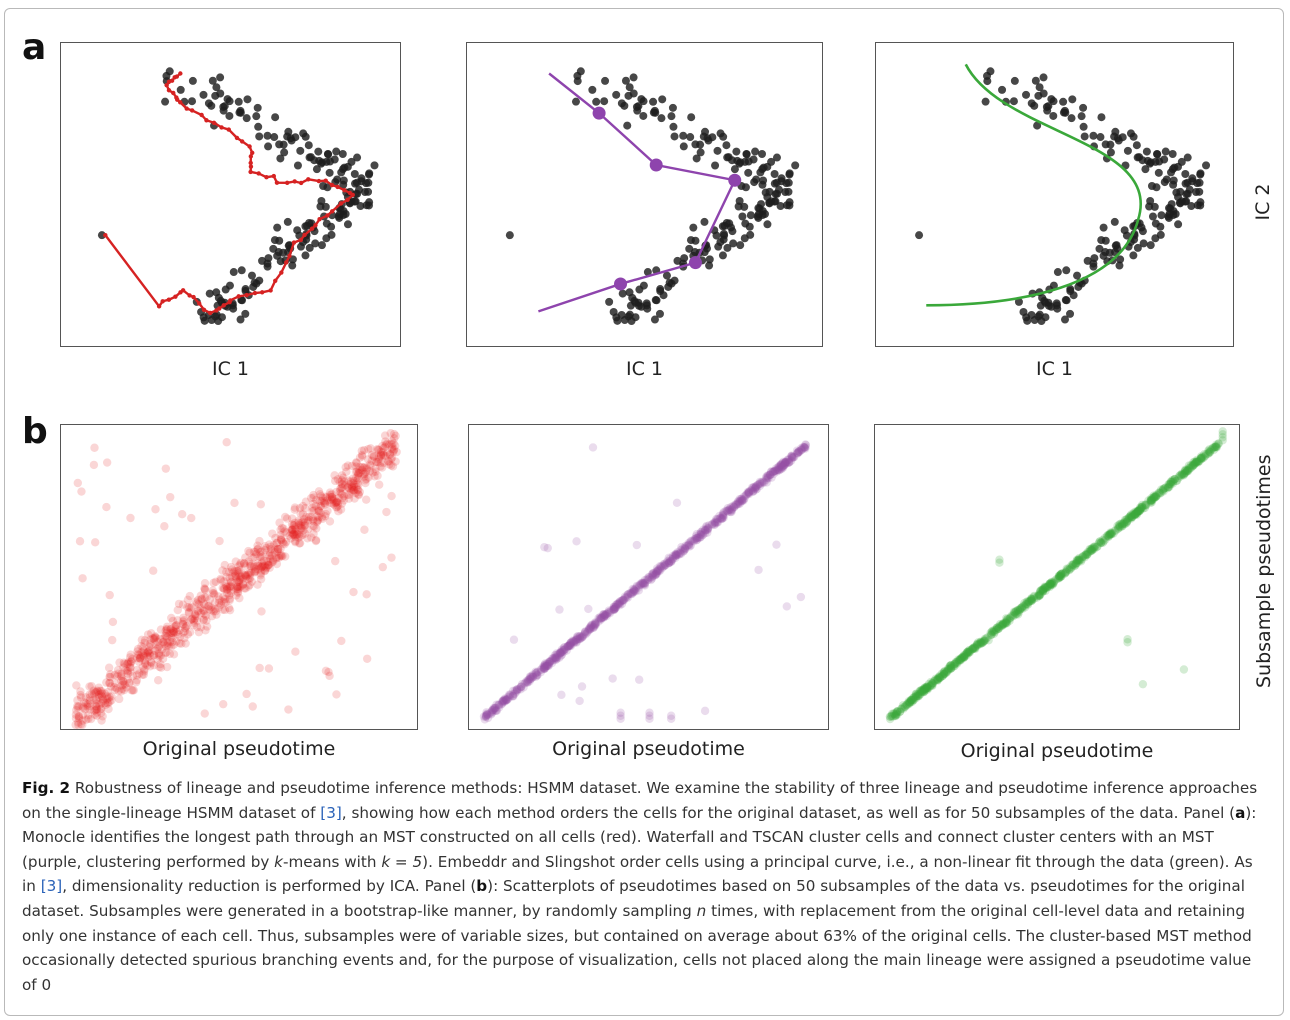 Image resolution: width=1290 pixels, height=1020 pixels. I want to click on caption-ref-1: [3], so click(331, 812).